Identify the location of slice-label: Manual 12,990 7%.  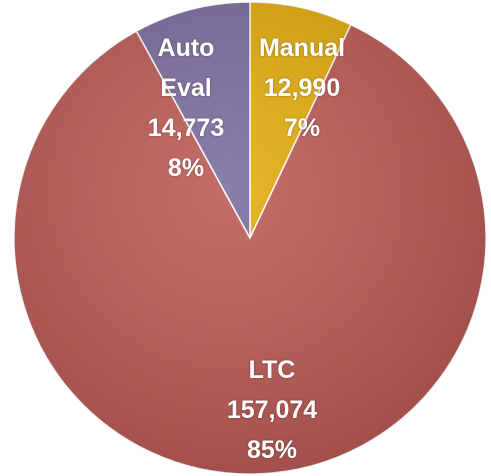
(302, 88).